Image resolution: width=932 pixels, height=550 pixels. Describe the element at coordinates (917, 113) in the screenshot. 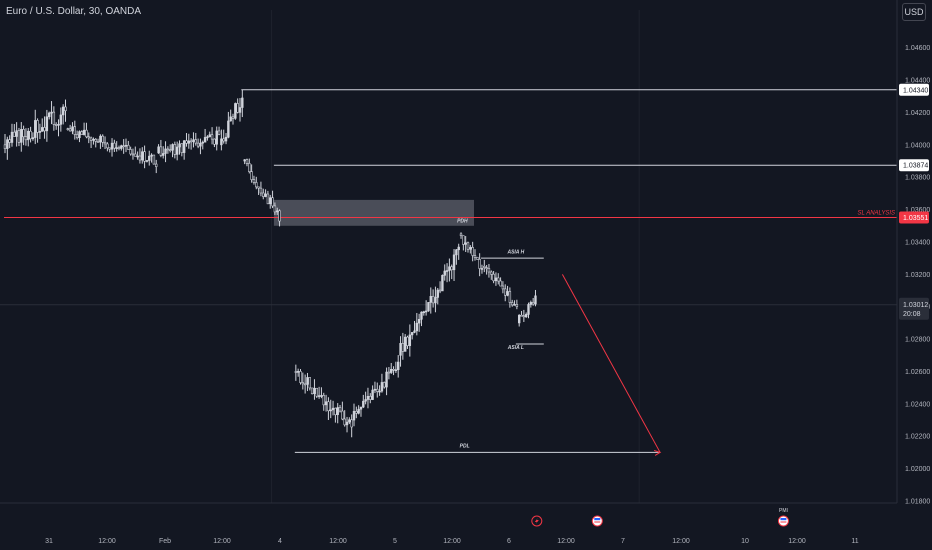

I see `y-tick-label: 1.04200` at that location.